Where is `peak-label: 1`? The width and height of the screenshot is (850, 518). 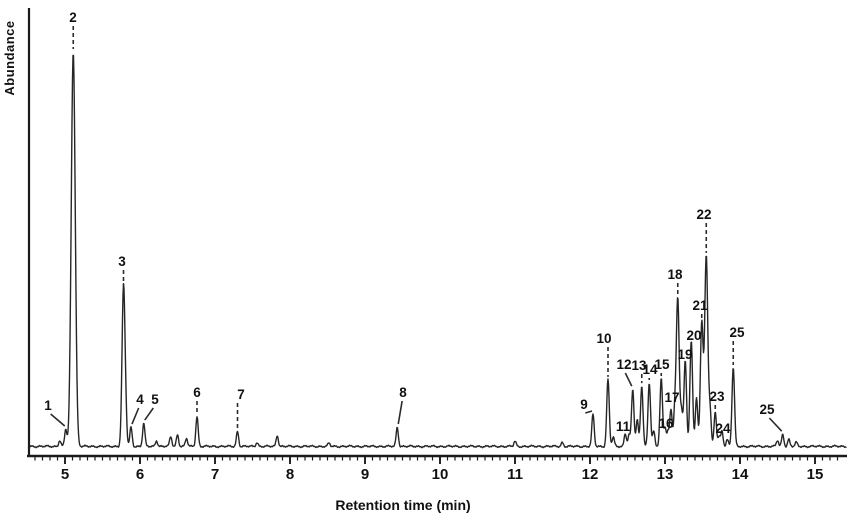
peak-label: 1 is located at coordinates (48, 405).